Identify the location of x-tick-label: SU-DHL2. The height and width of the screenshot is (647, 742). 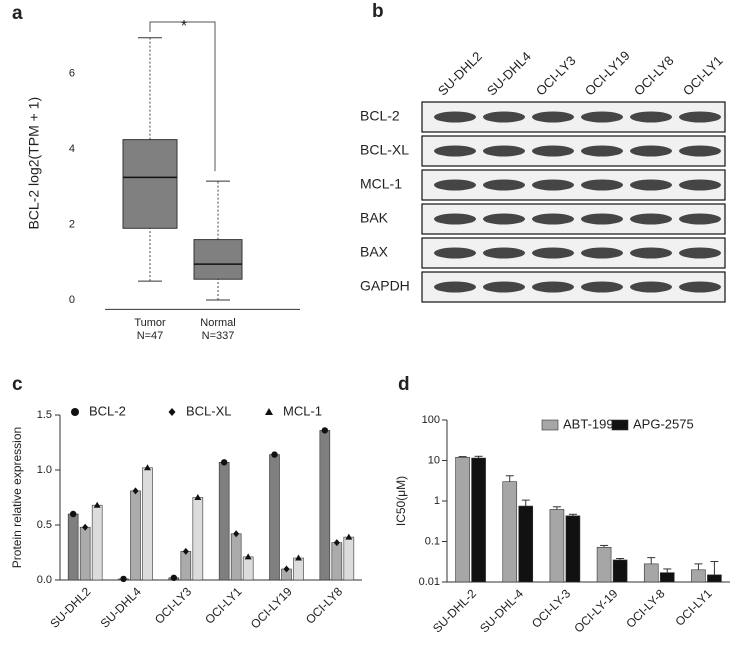
(70, 607).